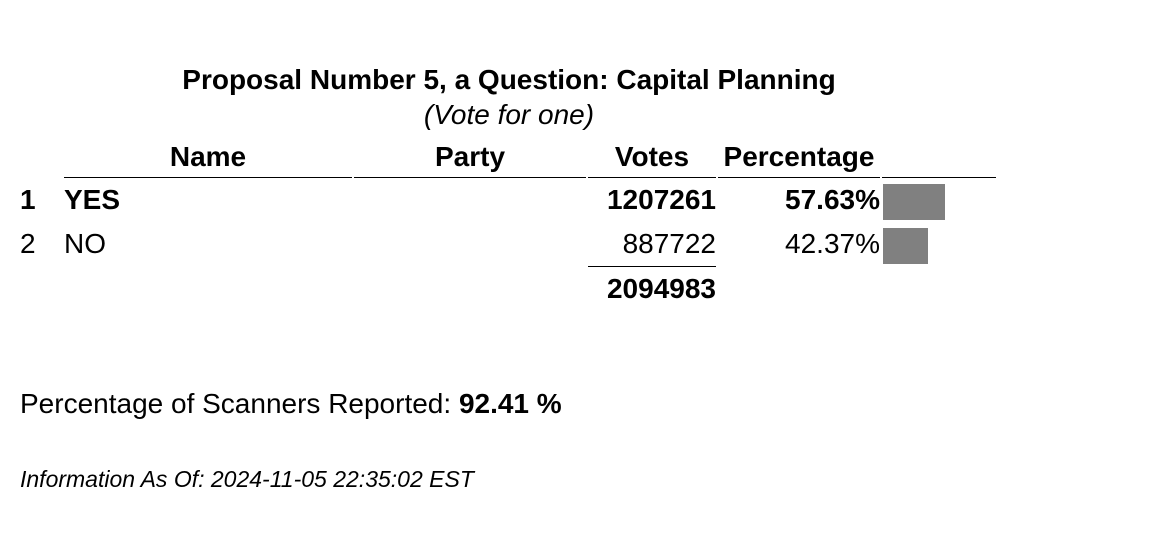 This screenshot has height=546, width=1169. I want to click on choice-name-cell: YES, so click(92, 199).